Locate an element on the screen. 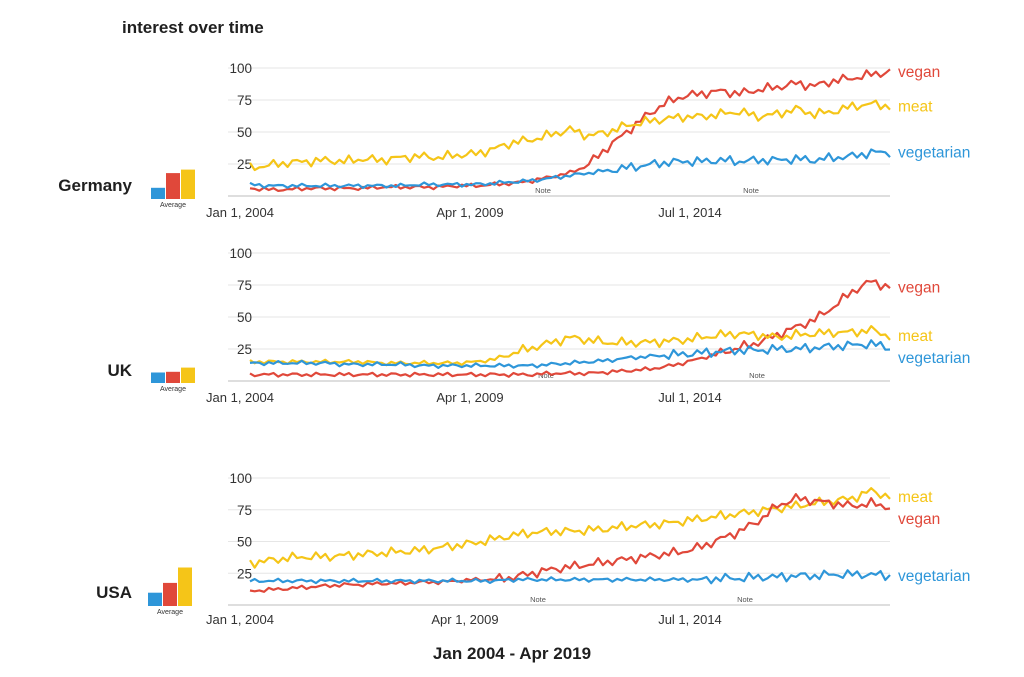  country-label: UK is located at coordinates (119, 370).